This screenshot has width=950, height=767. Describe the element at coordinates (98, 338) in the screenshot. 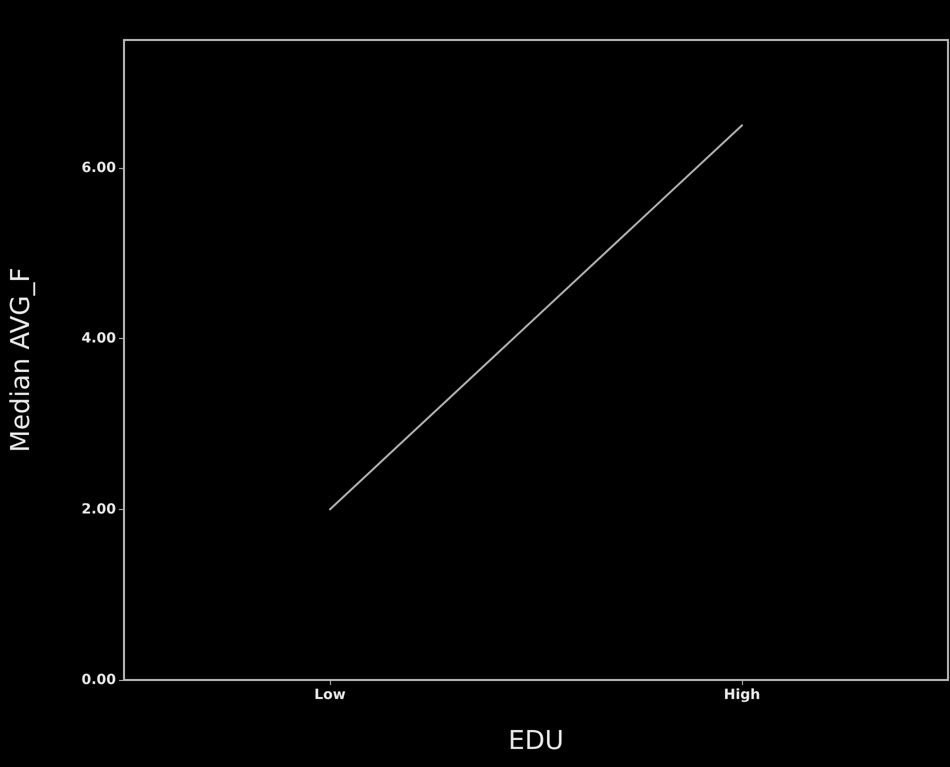

I see `y-tick-label: 4.00` at that location.